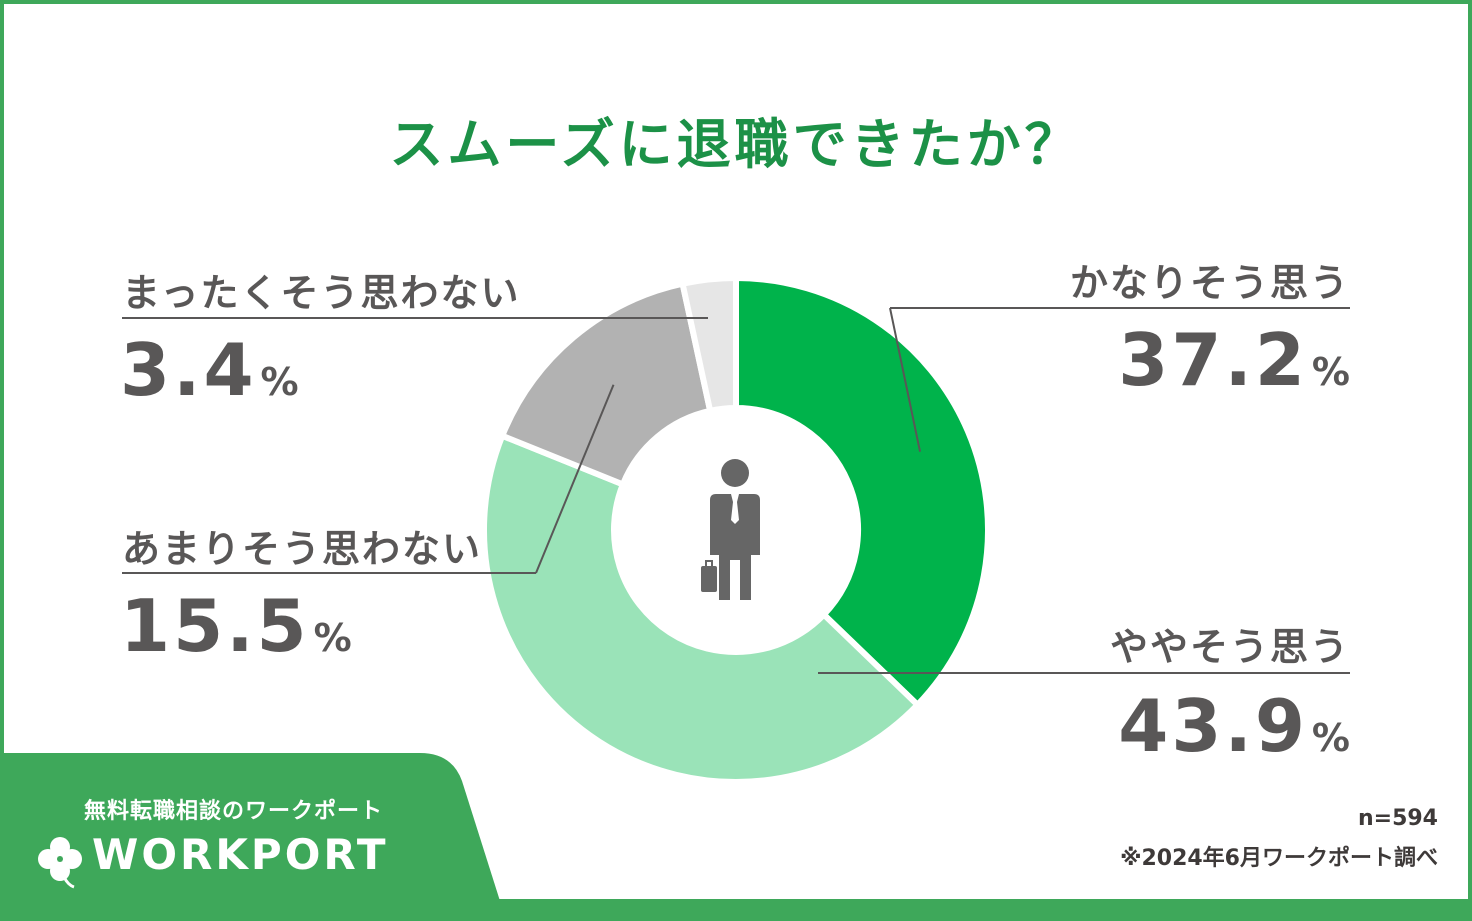 The height and width of the screenshot is (921, 1472). Describe the element at coordinates (279, 382) in the screenshot. I see `value-mattaku-unit: %` at that location.